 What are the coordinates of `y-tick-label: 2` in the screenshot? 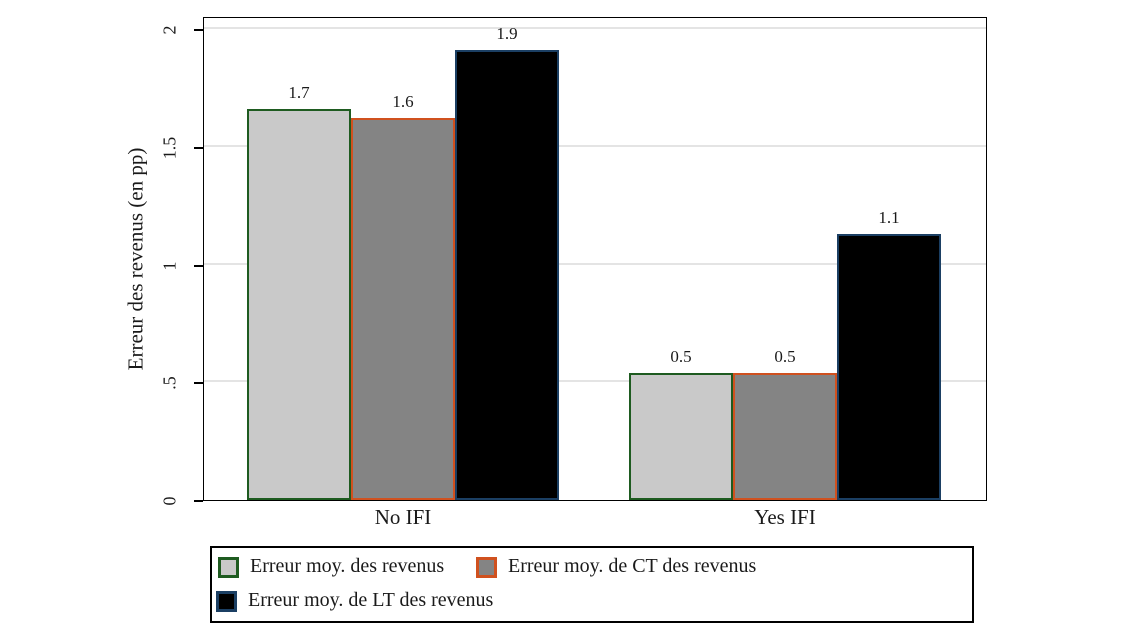 It's located at (169, 30).